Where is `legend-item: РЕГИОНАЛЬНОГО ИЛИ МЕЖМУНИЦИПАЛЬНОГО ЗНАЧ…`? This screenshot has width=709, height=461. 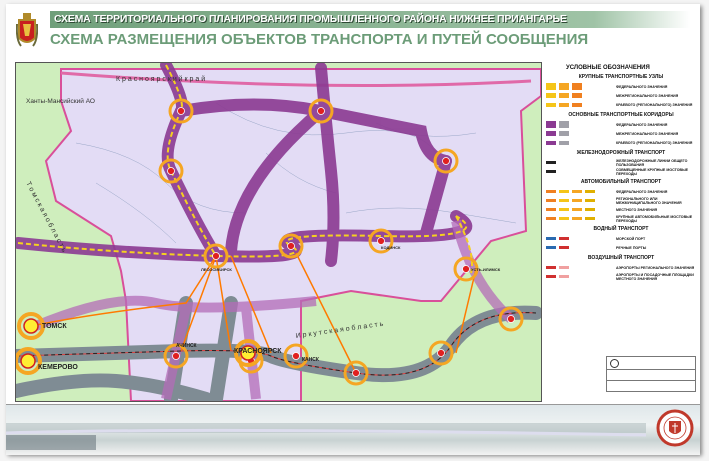 legend-item: РЕГИОНАЛЬНОГО ИЛИ МЕЖМУНИЦИПАЛЬНОГО ЗНАЧ… is located at coordinates (621, 200).